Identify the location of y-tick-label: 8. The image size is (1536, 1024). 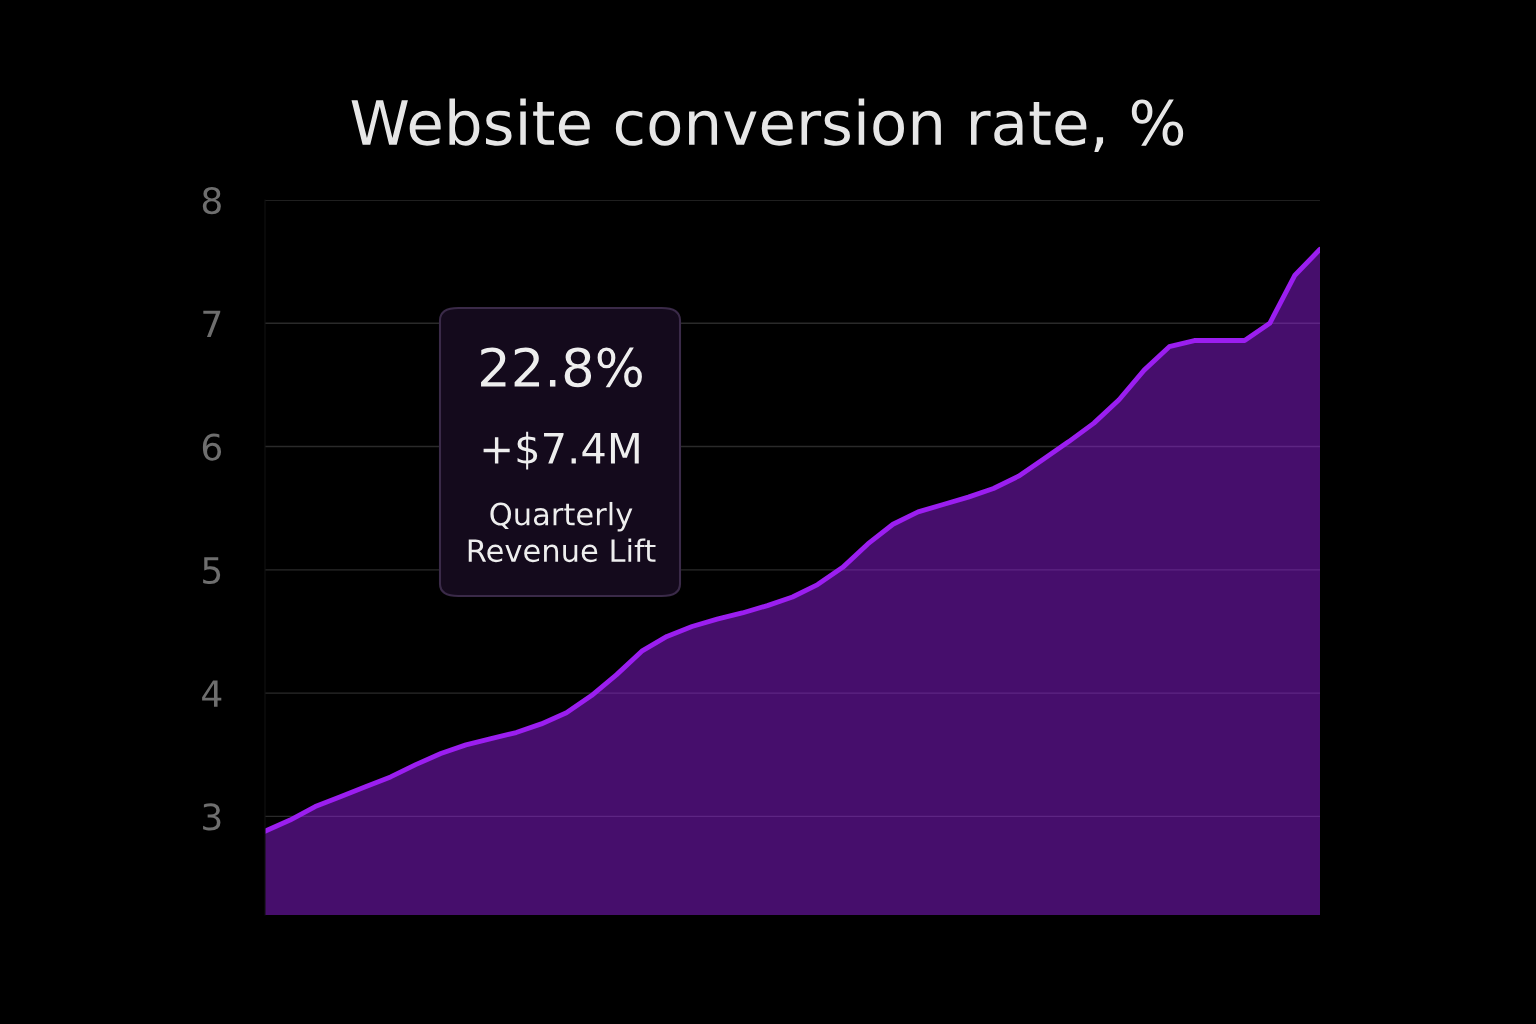
(211, 200).